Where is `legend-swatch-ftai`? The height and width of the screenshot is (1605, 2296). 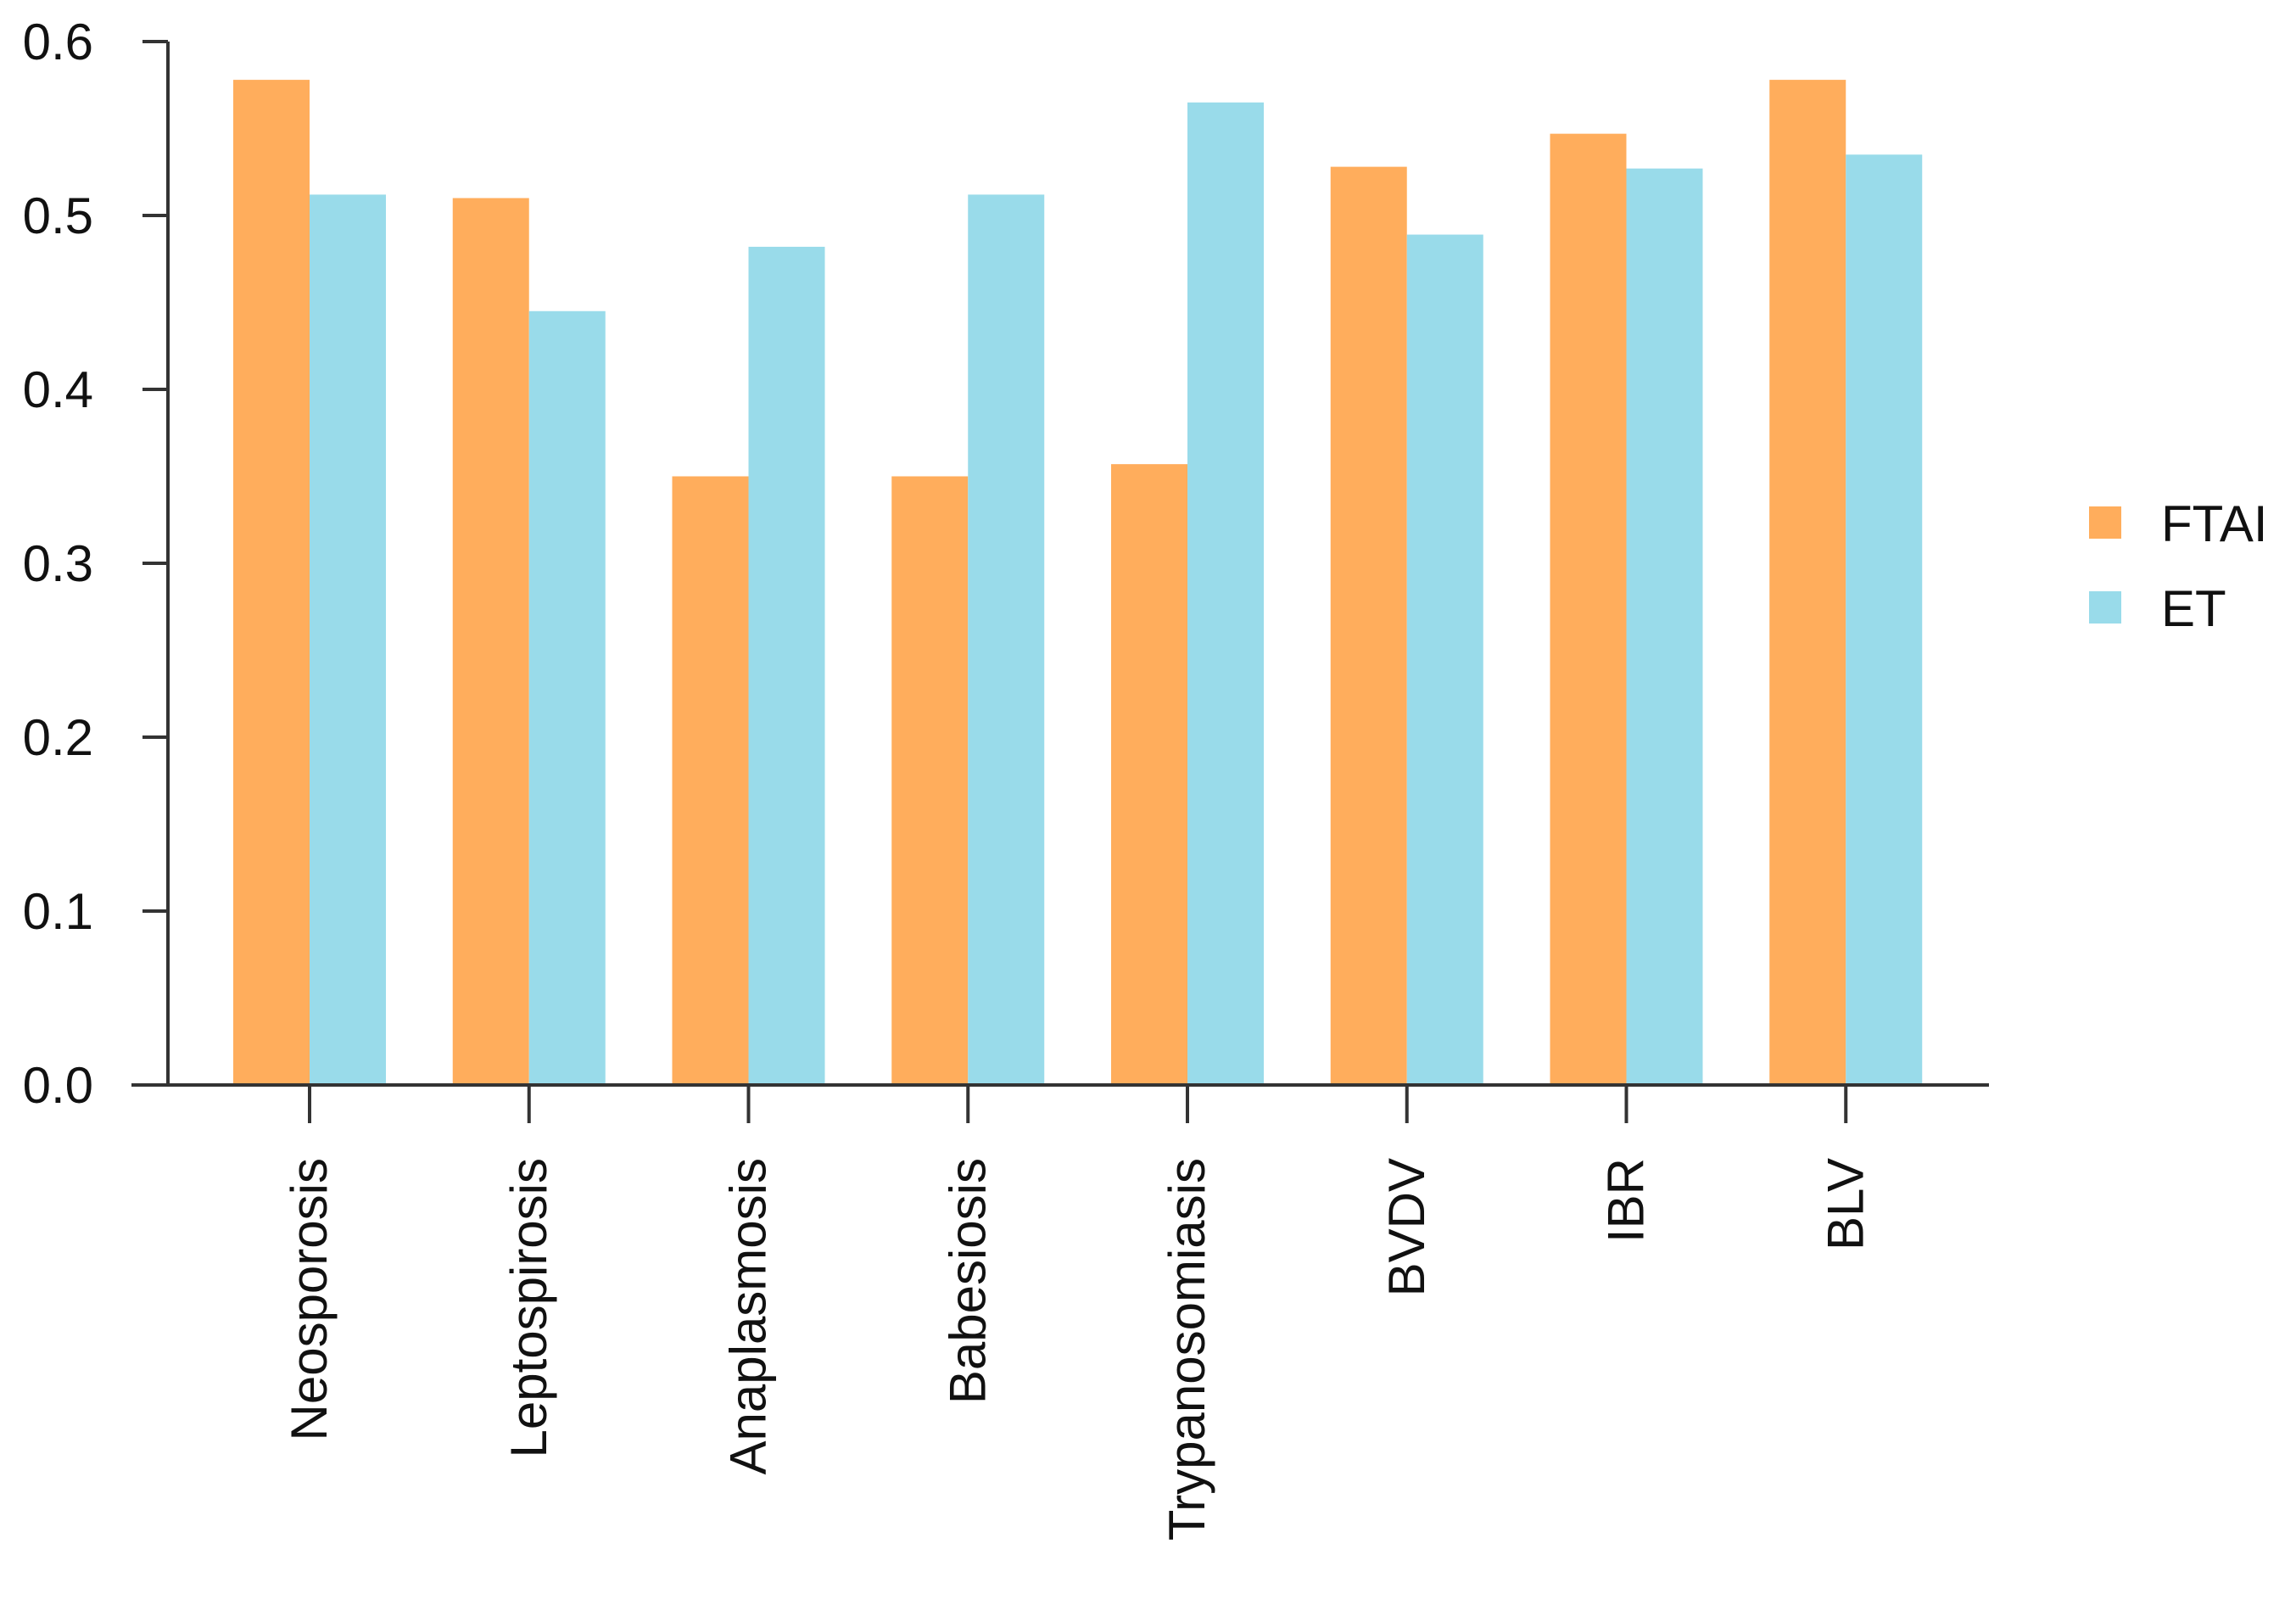
legend-swatch-ftai is located at coordinates (2105, 522).